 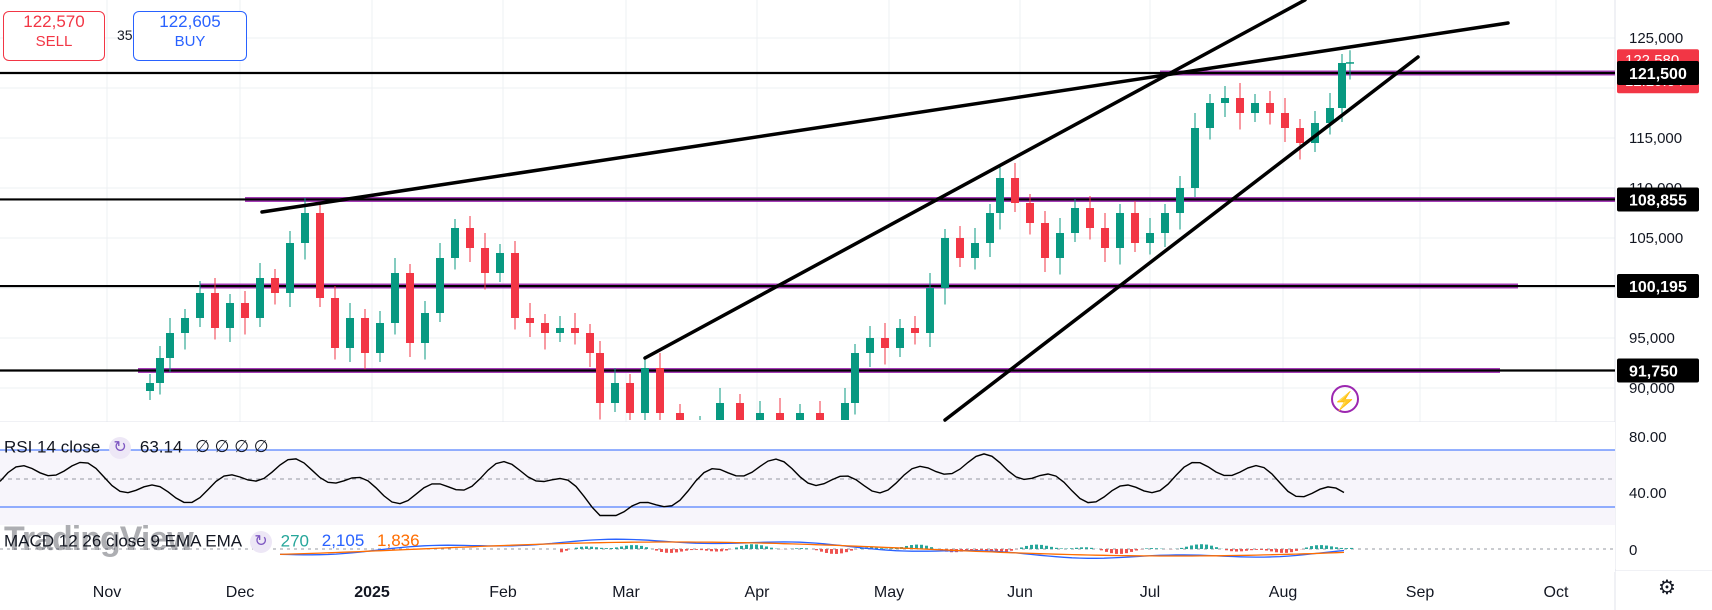 What do you see at coordinates (1345, 399) in the screenshot?
I see `flash-icon: ⚡` at bounding box center [1345, 399].